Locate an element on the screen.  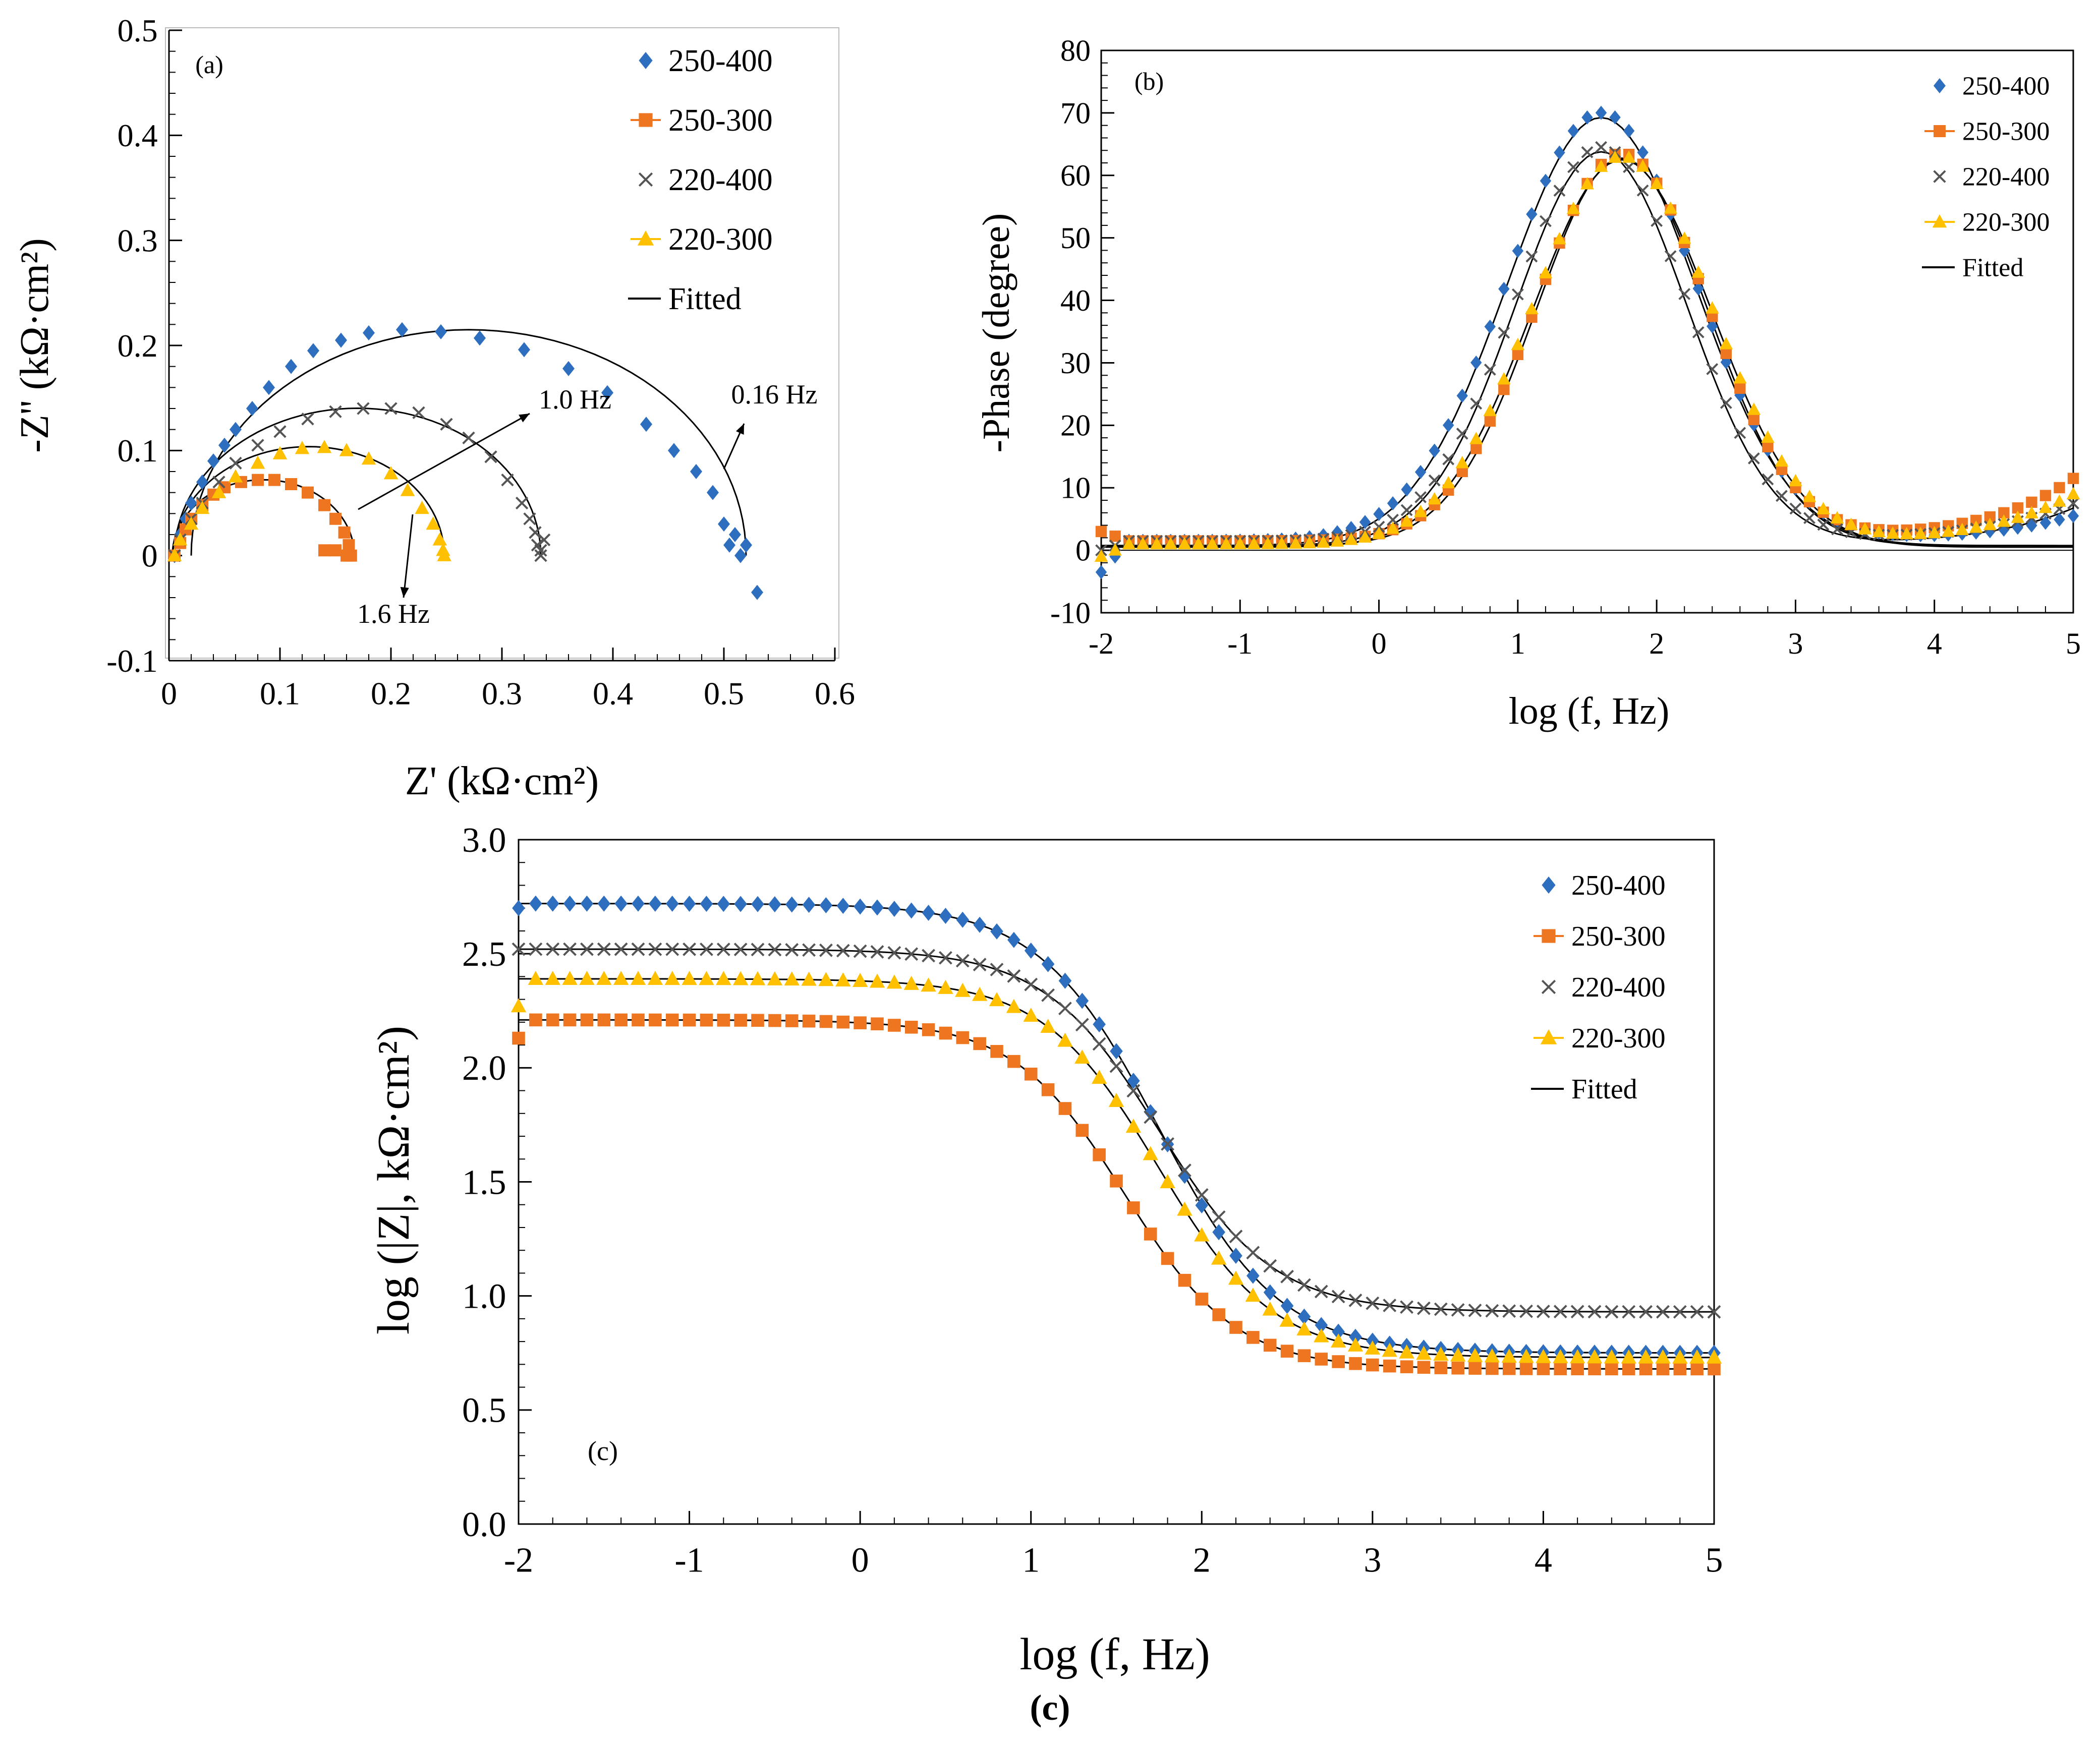
x-tick-label: 0 is located at coordinates (169, 693).